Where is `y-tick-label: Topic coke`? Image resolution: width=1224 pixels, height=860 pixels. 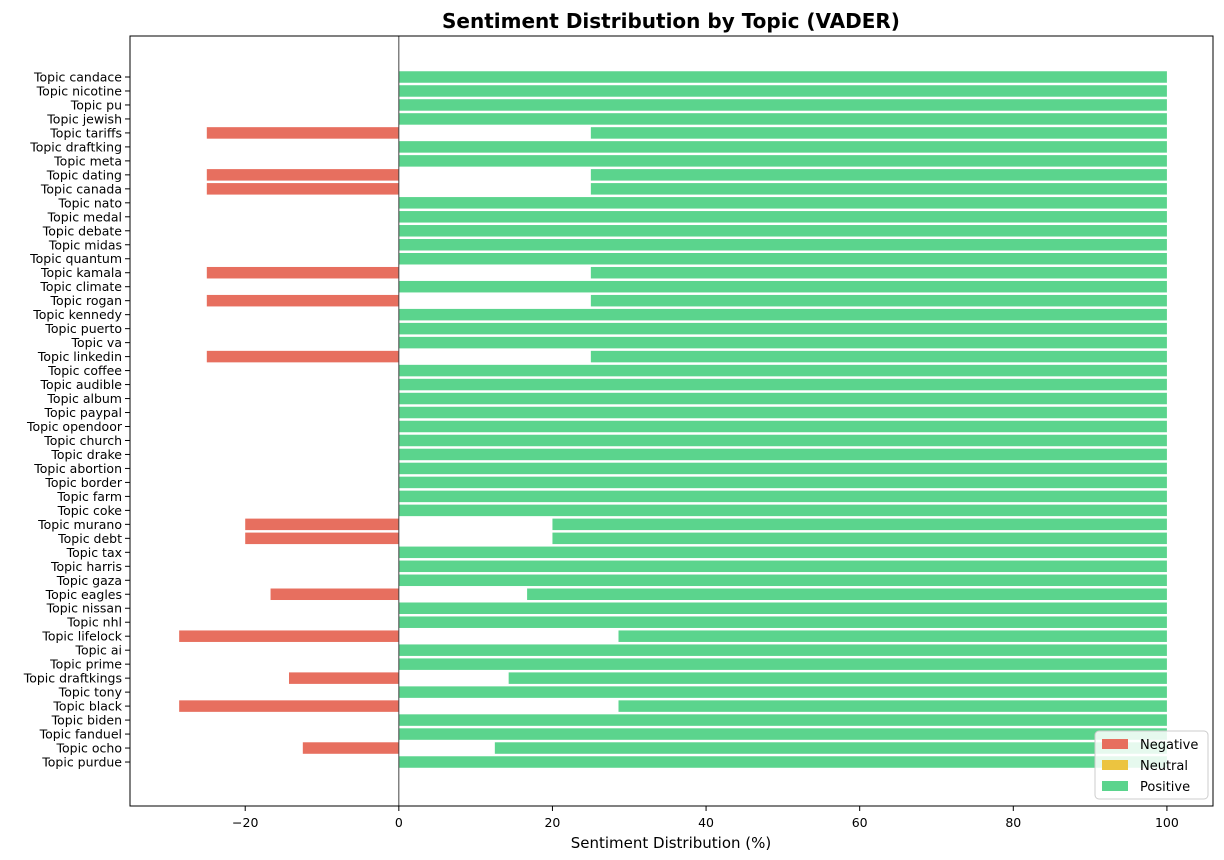
y-tick-label: Topic coke is located at coordinates (90, 510).